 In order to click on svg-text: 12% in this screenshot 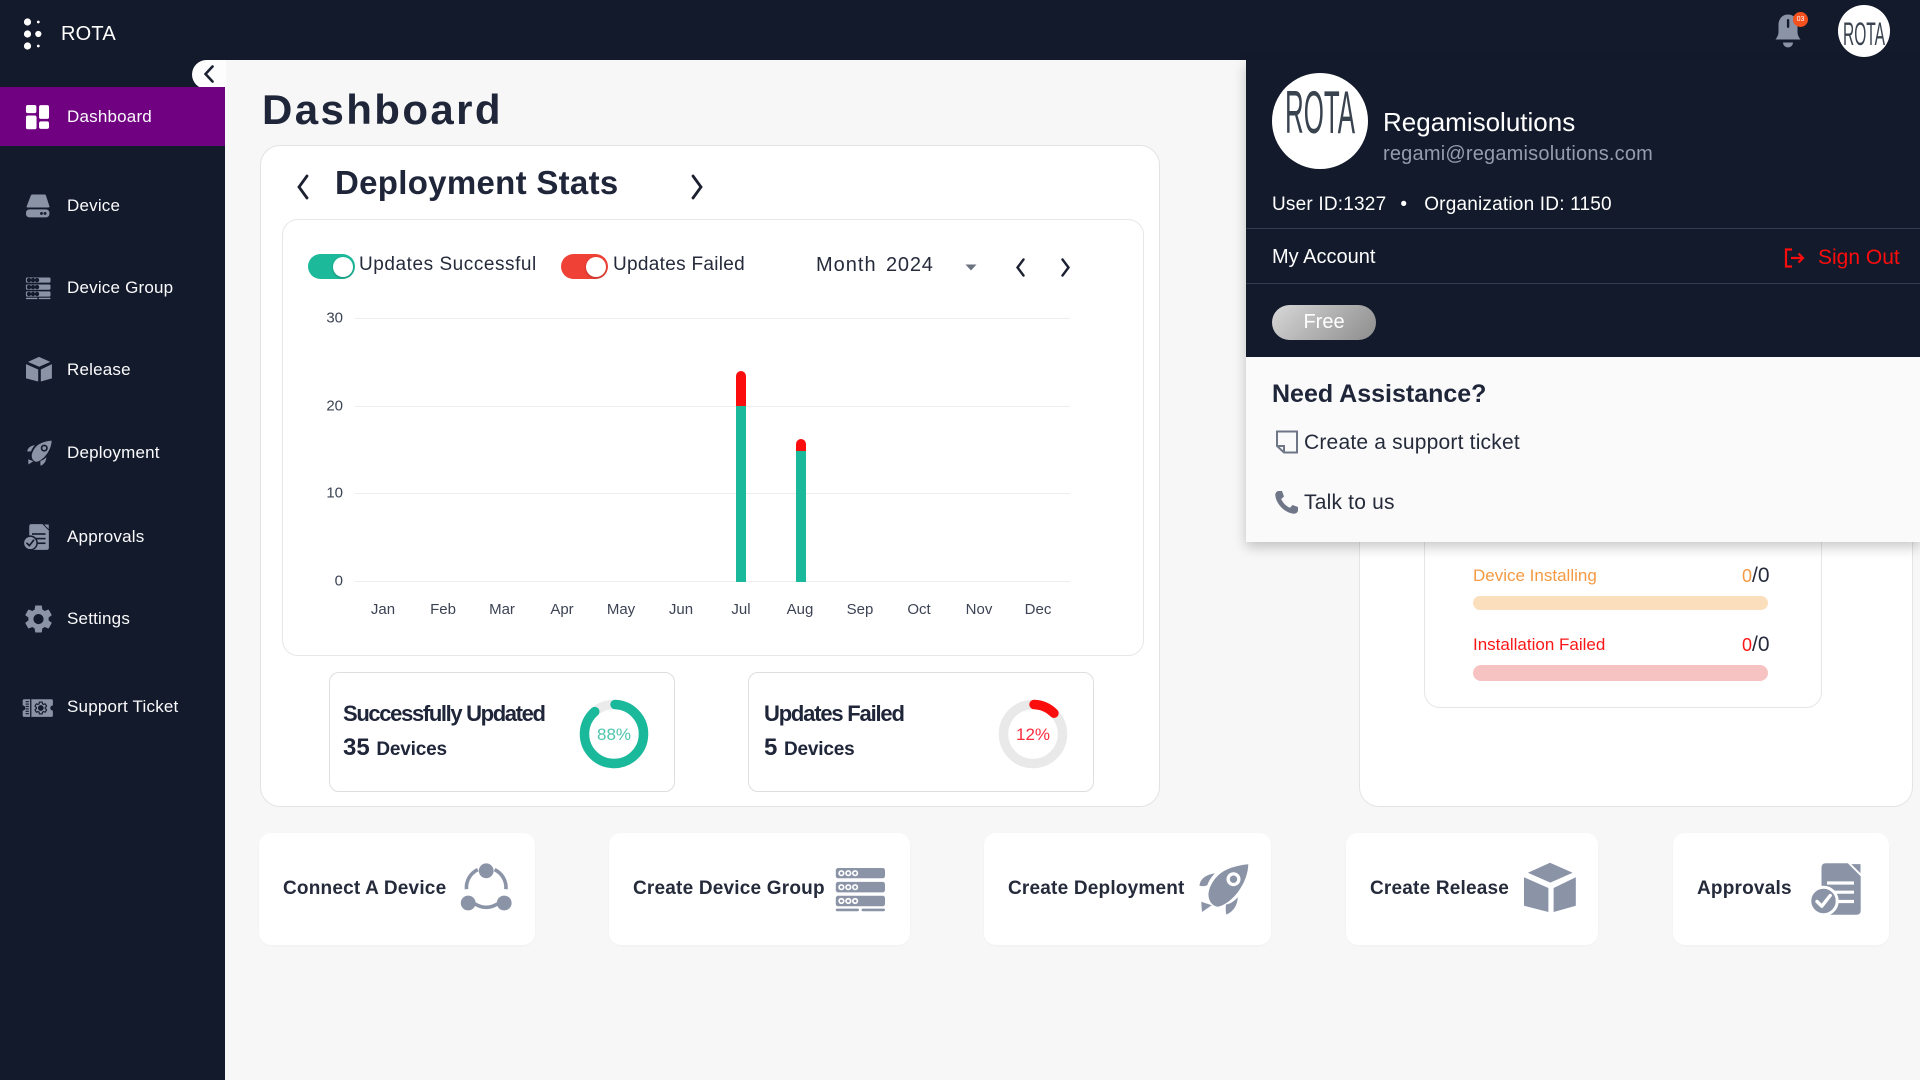, I will do `click(1033, 734)`.